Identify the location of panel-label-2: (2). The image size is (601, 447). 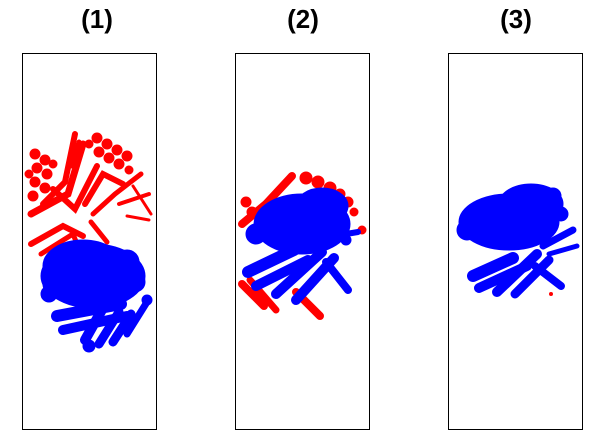
(303, 19).